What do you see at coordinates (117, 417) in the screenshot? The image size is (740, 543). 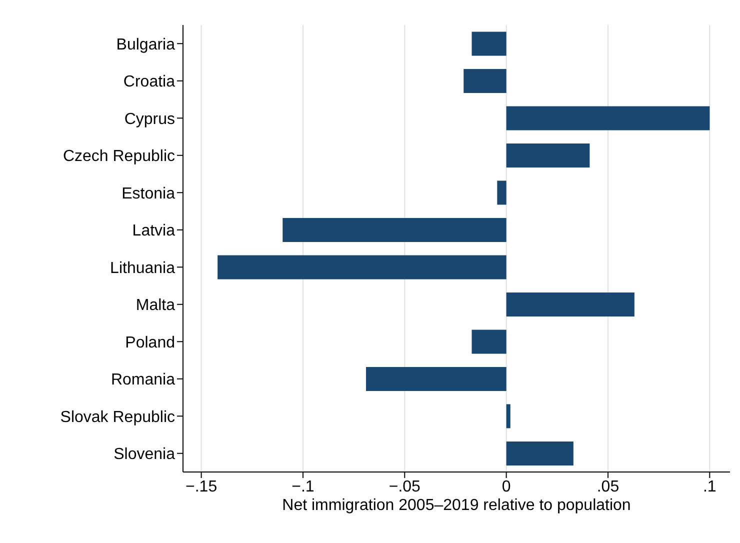 I see `y-tick-label: Slovak Republic` at bounding box center [117, 417].